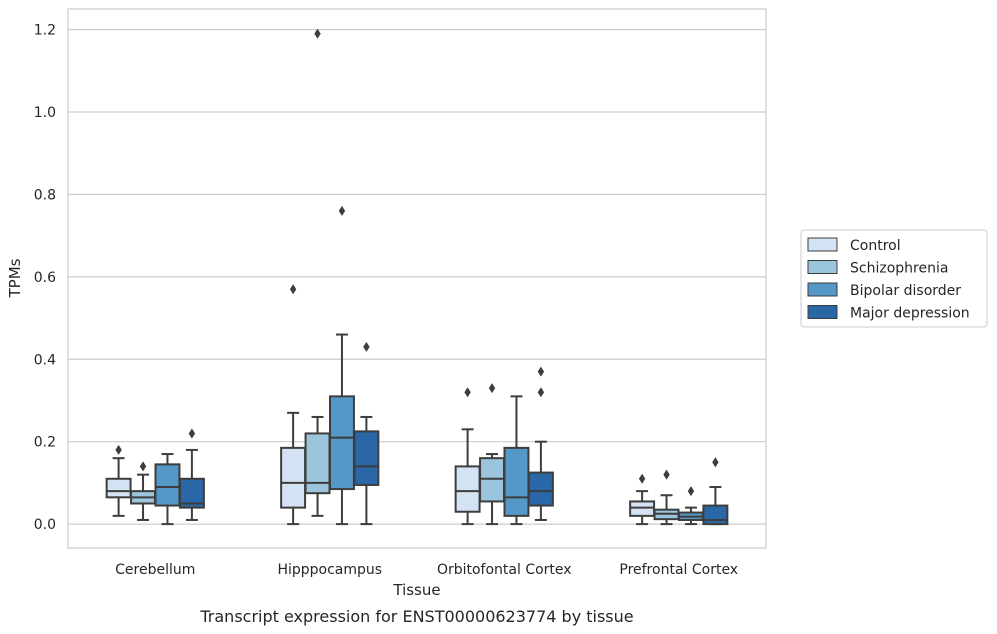 The image size is (997, 634). Describe the element at coordinates (45, 113) in the screenshot. I see `y-tick-label: 1.0` at that location.